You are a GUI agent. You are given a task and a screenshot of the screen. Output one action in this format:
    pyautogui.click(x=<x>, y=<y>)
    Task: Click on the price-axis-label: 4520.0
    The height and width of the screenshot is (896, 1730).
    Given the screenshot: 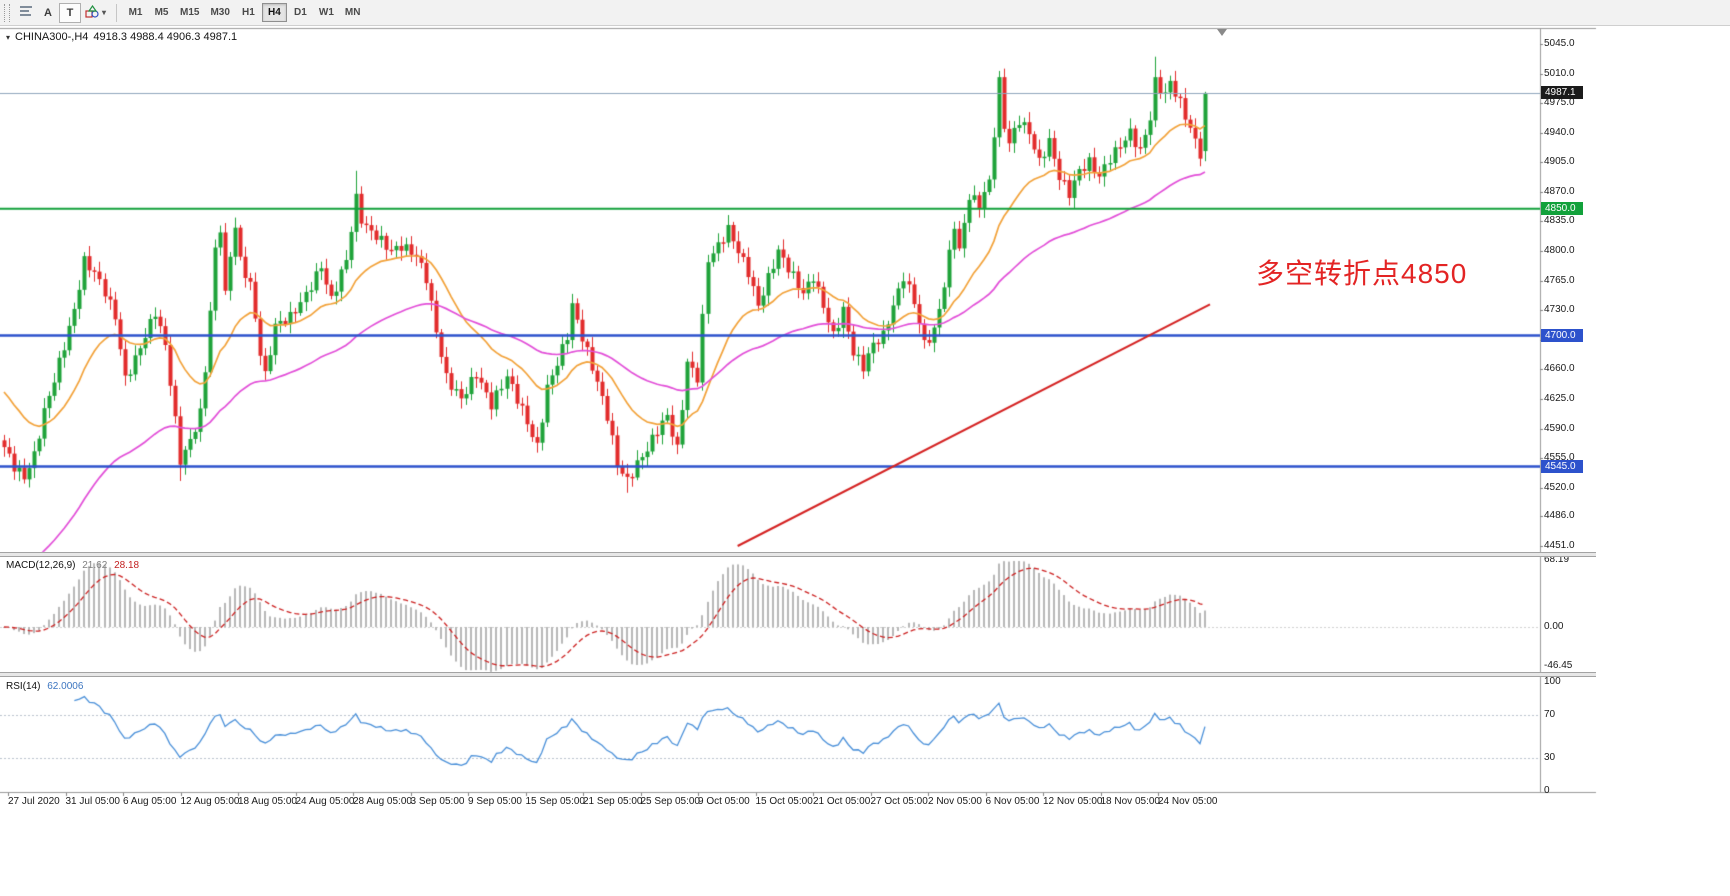 What is the action you would take?
    pyautogui.click(x=1559, y=487)
    